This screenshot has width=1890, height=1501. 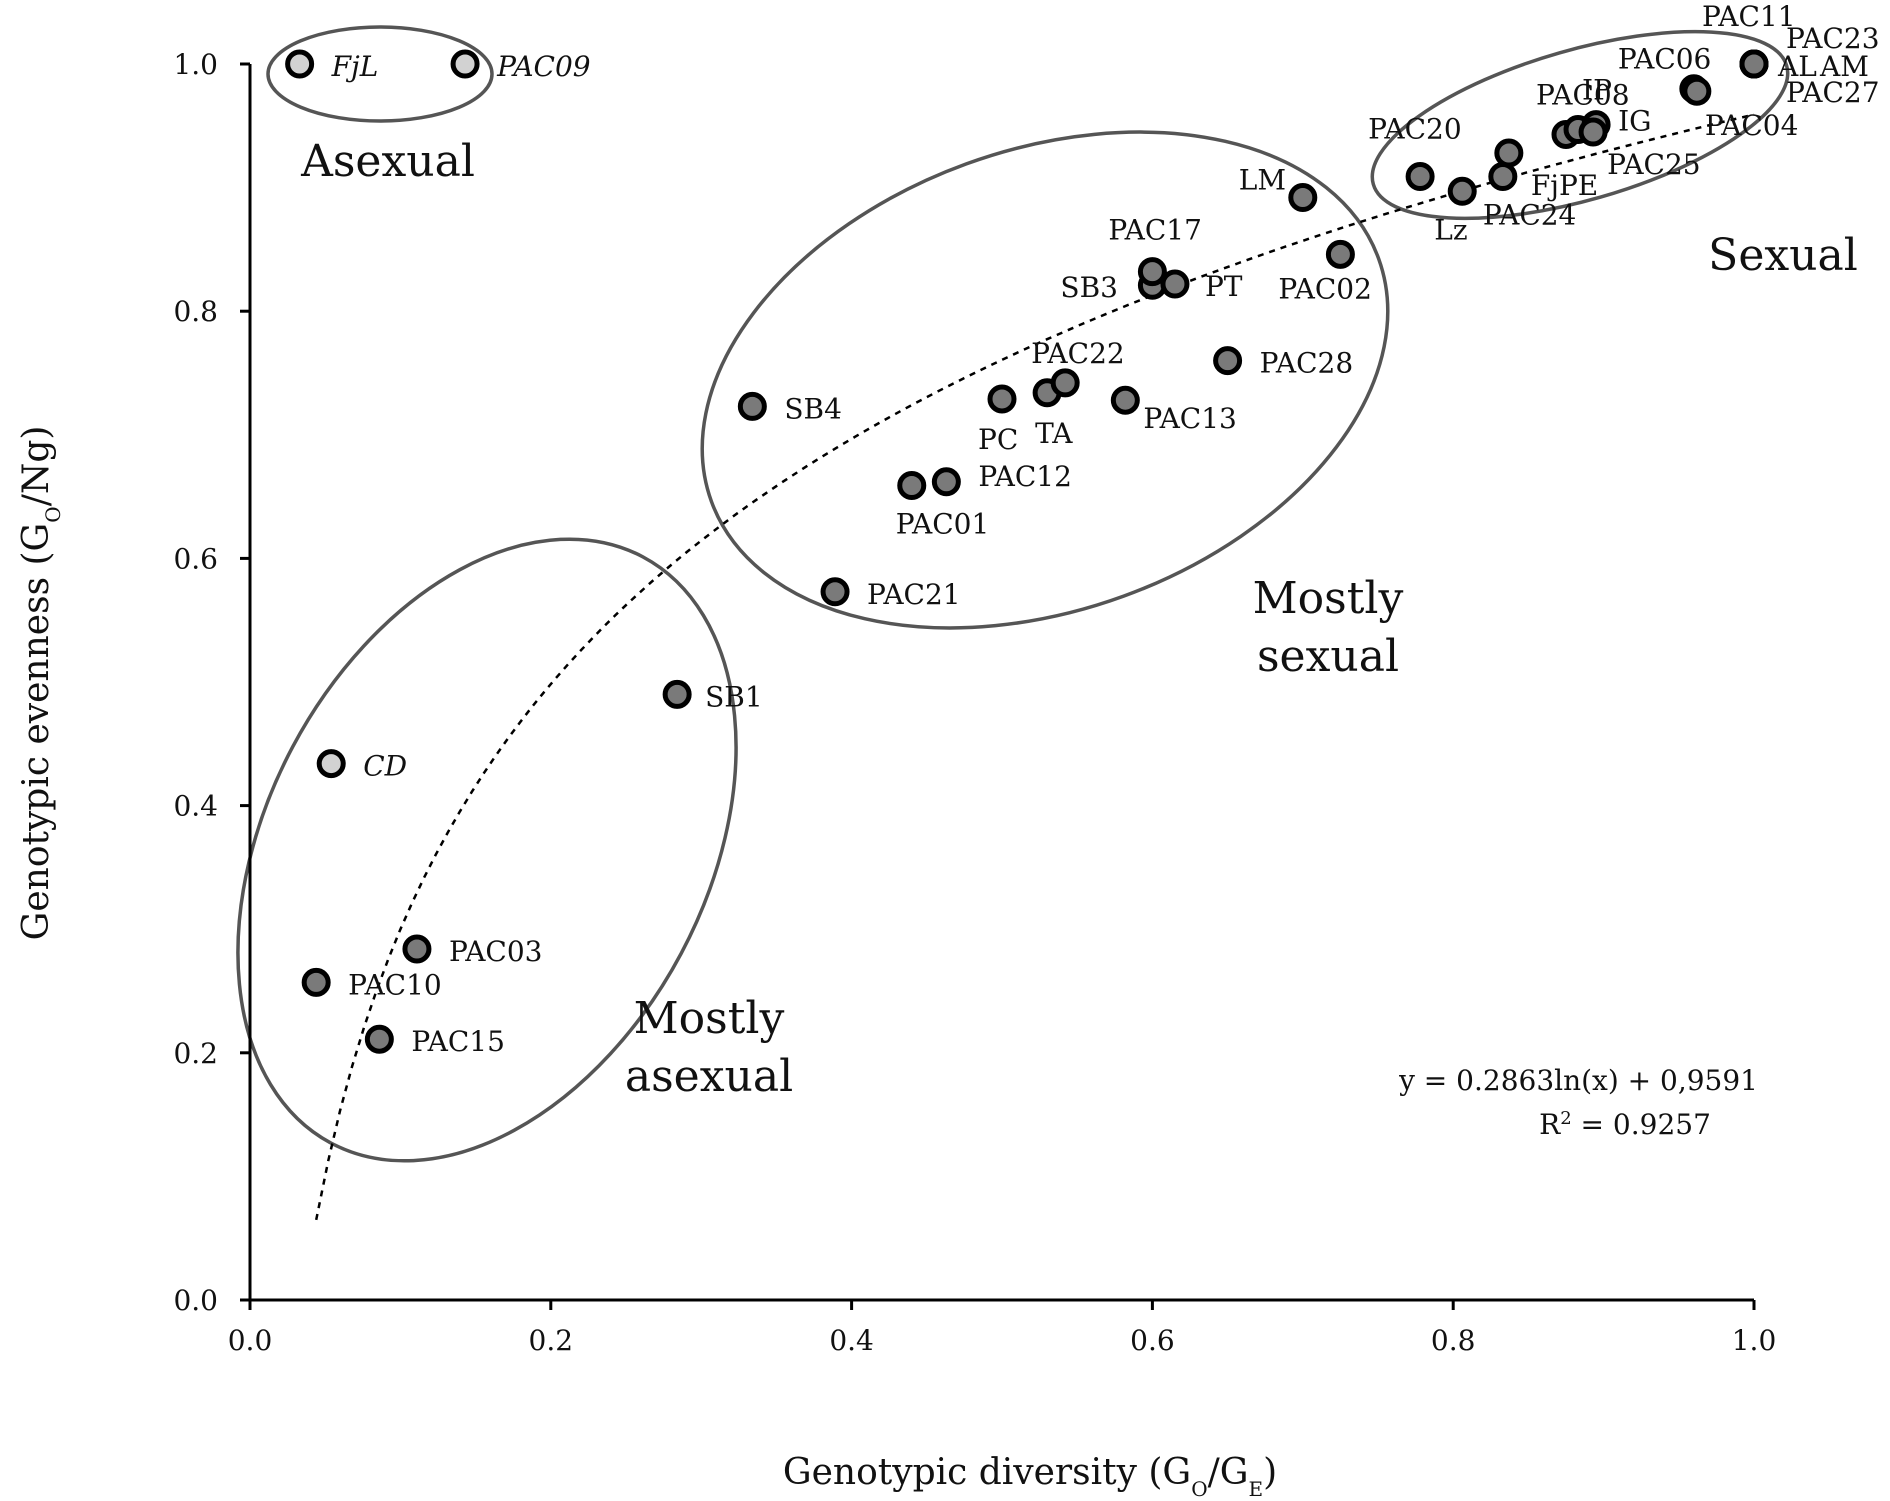 I want to click on x-tick-label: 0.0, so click(x=250, y=1340).